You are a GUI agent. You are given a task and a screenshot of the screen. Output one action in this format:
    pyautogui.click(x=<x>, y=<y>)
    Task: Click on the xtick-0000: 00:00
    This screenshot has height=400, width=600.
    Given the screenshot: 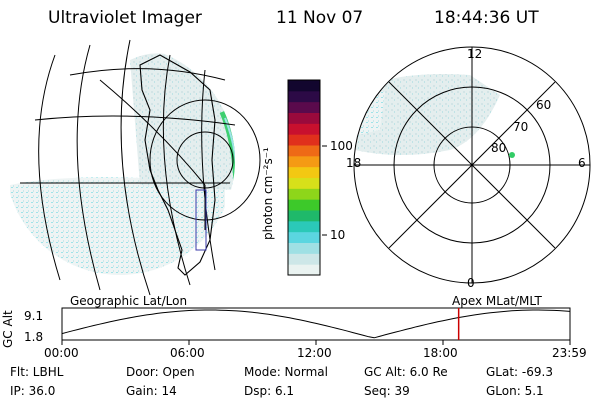 What is the action you would take?
    pyautogui.click(x=61, y=353)
    